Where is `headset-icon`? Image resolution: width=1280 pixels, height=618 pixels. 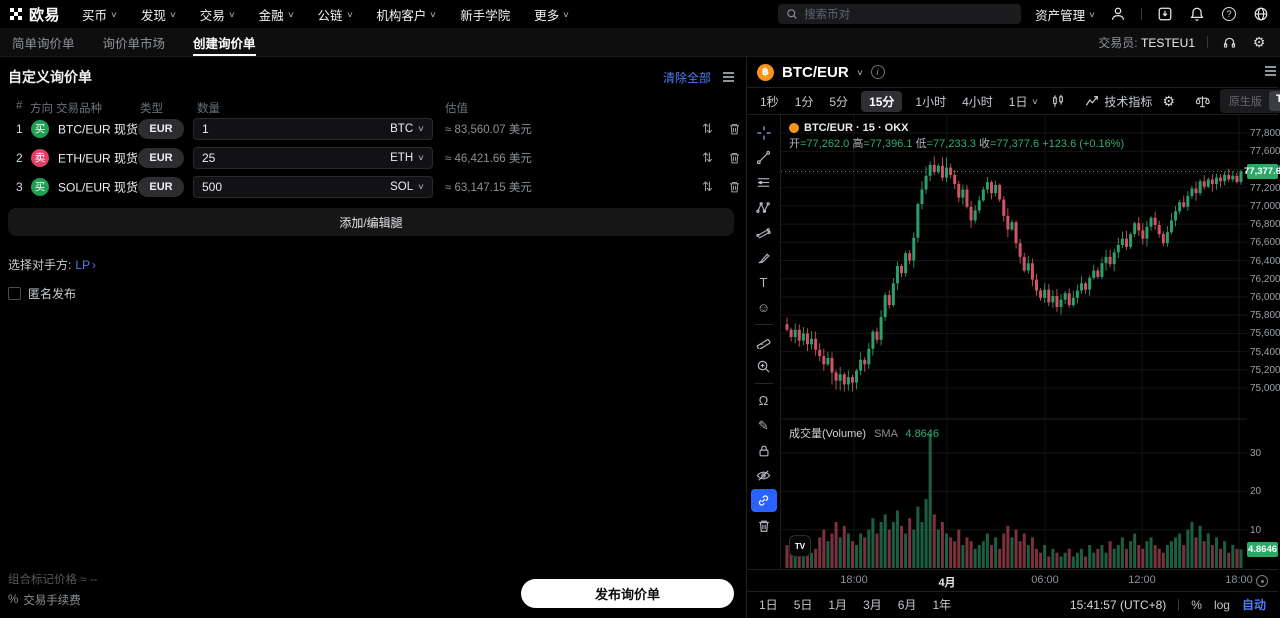 headset-icon is located at coordinates (1229, 42).